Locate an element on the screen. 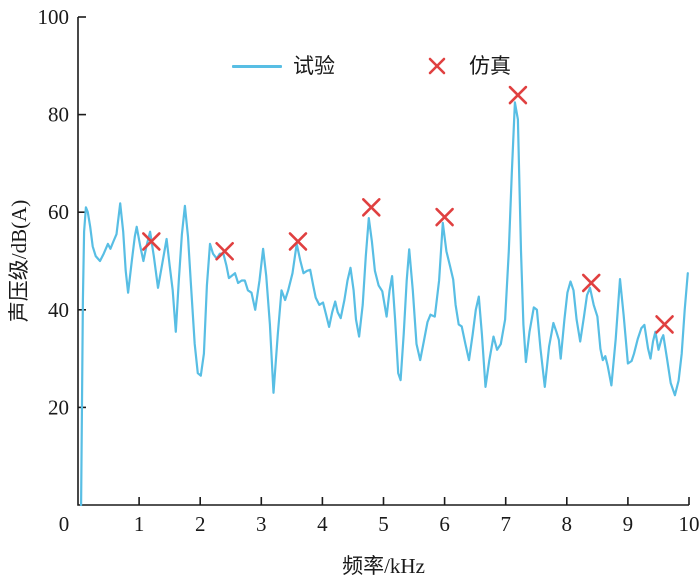 This screenshot has height=585, width=700. legend-sim-x-icon is located at coordinates (437, 66).